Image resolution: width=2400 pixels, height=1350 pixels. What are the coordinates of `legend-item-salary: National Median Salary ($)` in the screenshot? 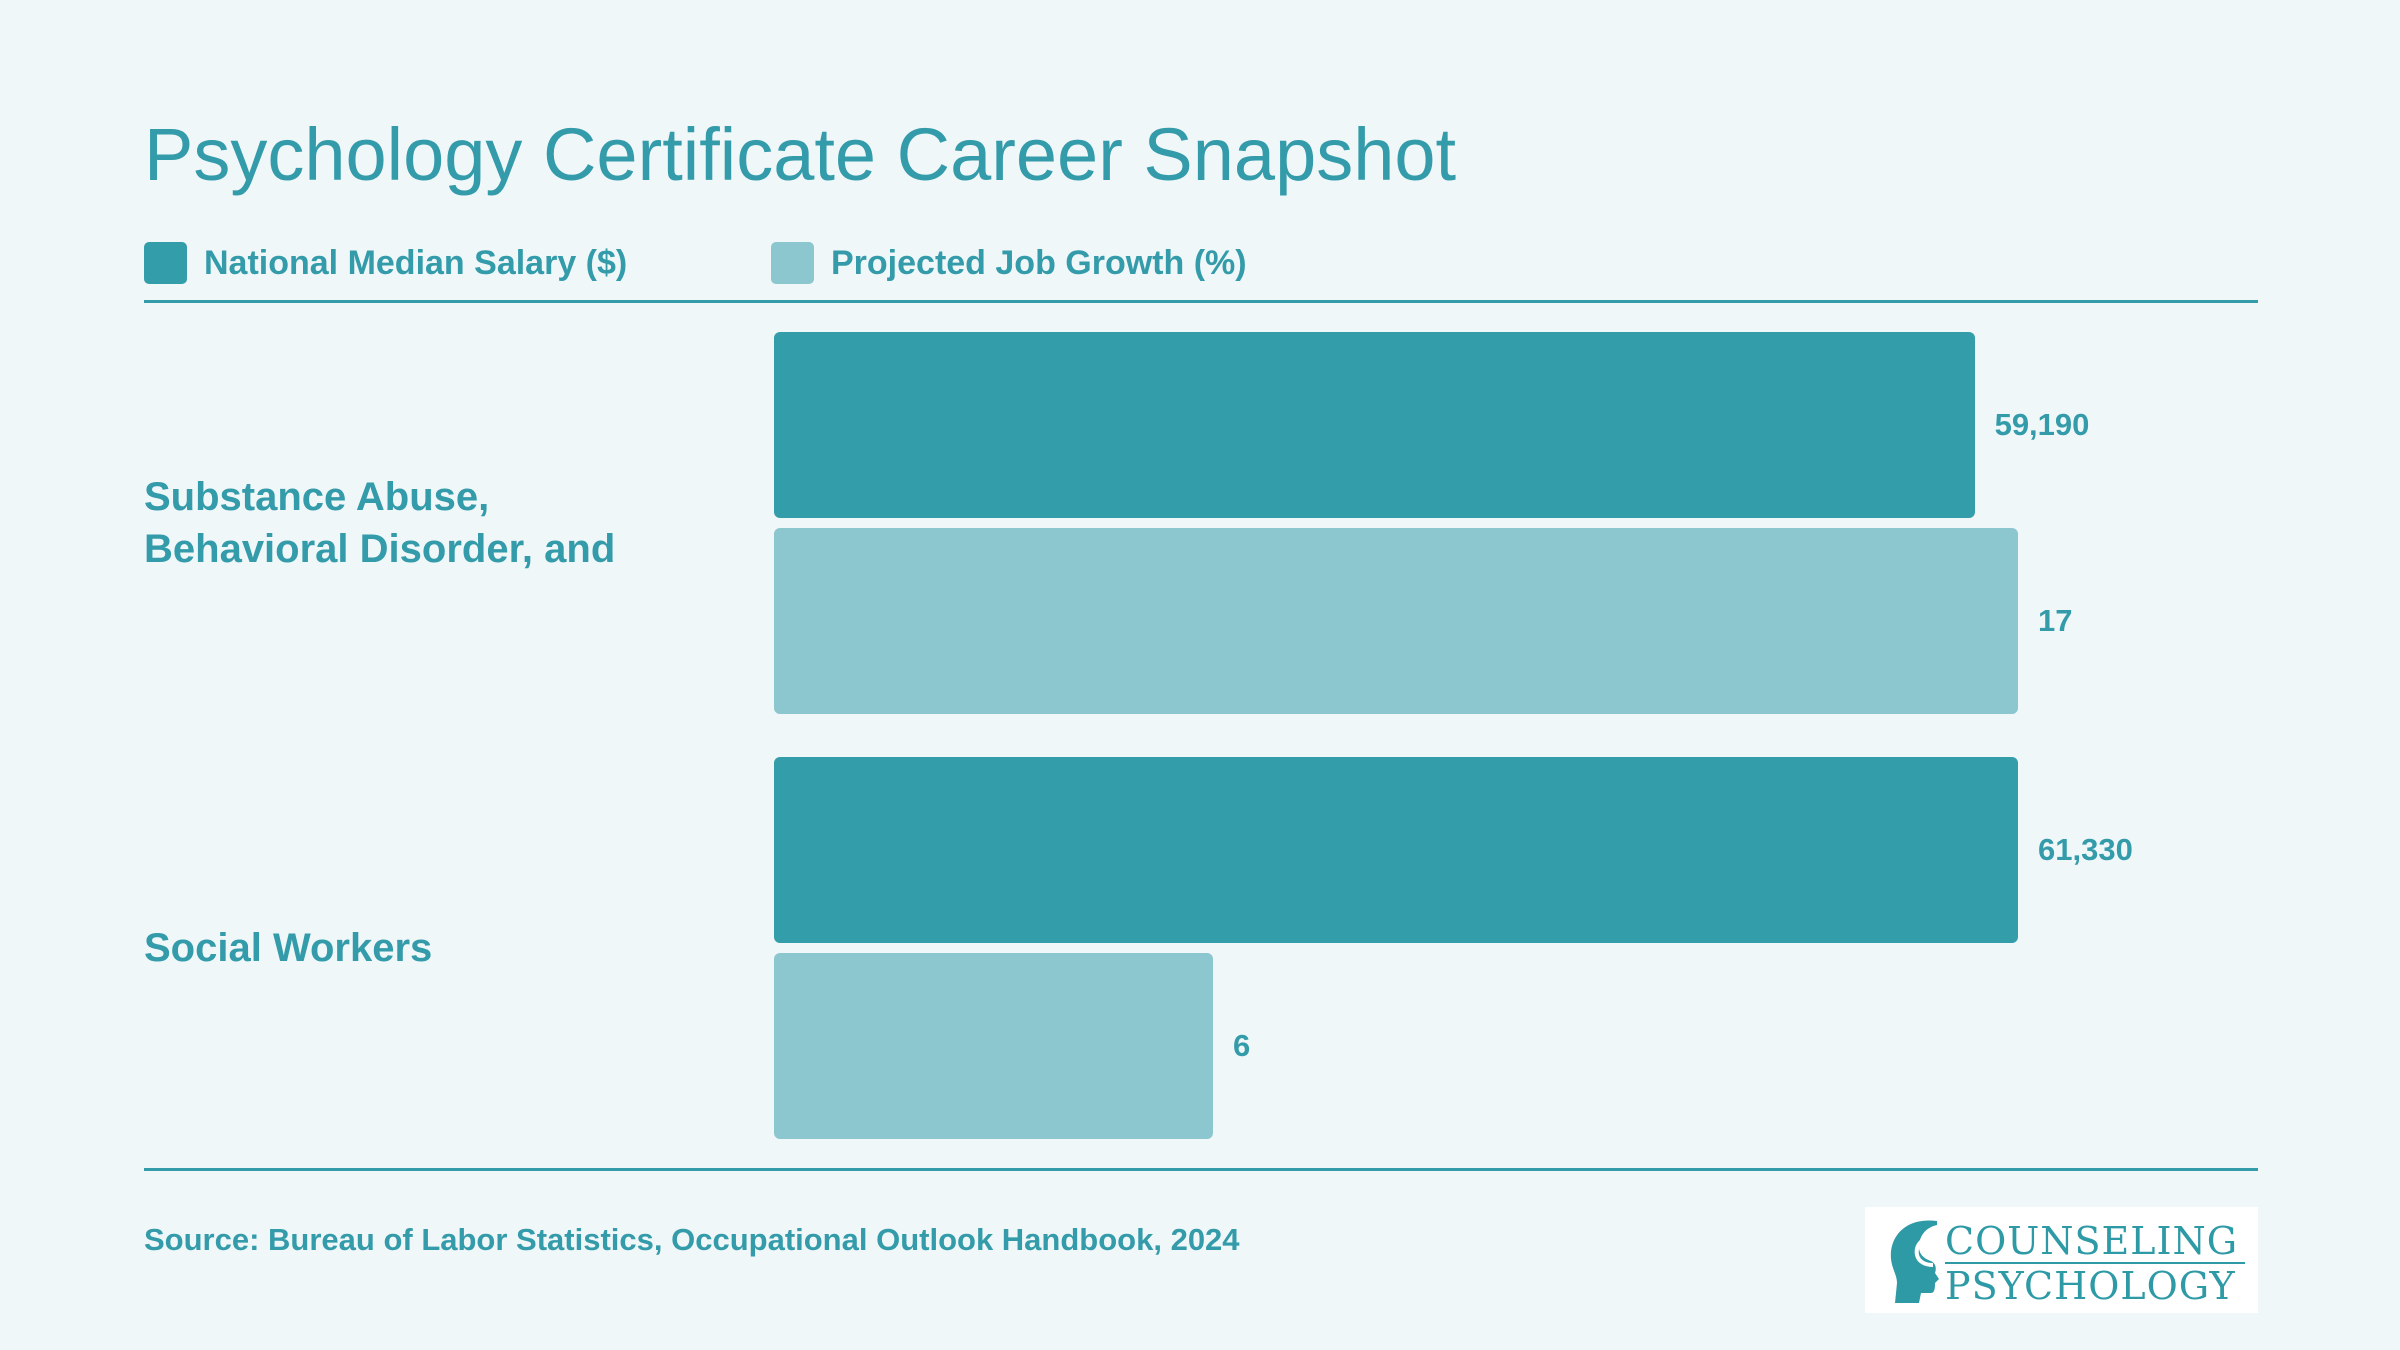 It's located at (385, 263).